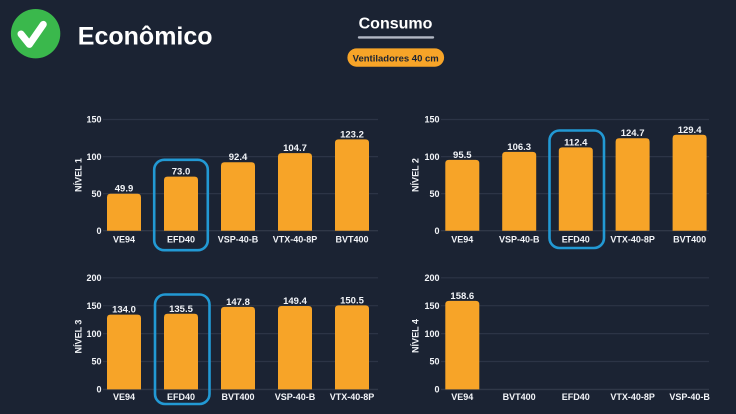  Describe the element at coordinates (79, 175) in the screenshot. I see `svg-text: NÍVEL 1` at that location.